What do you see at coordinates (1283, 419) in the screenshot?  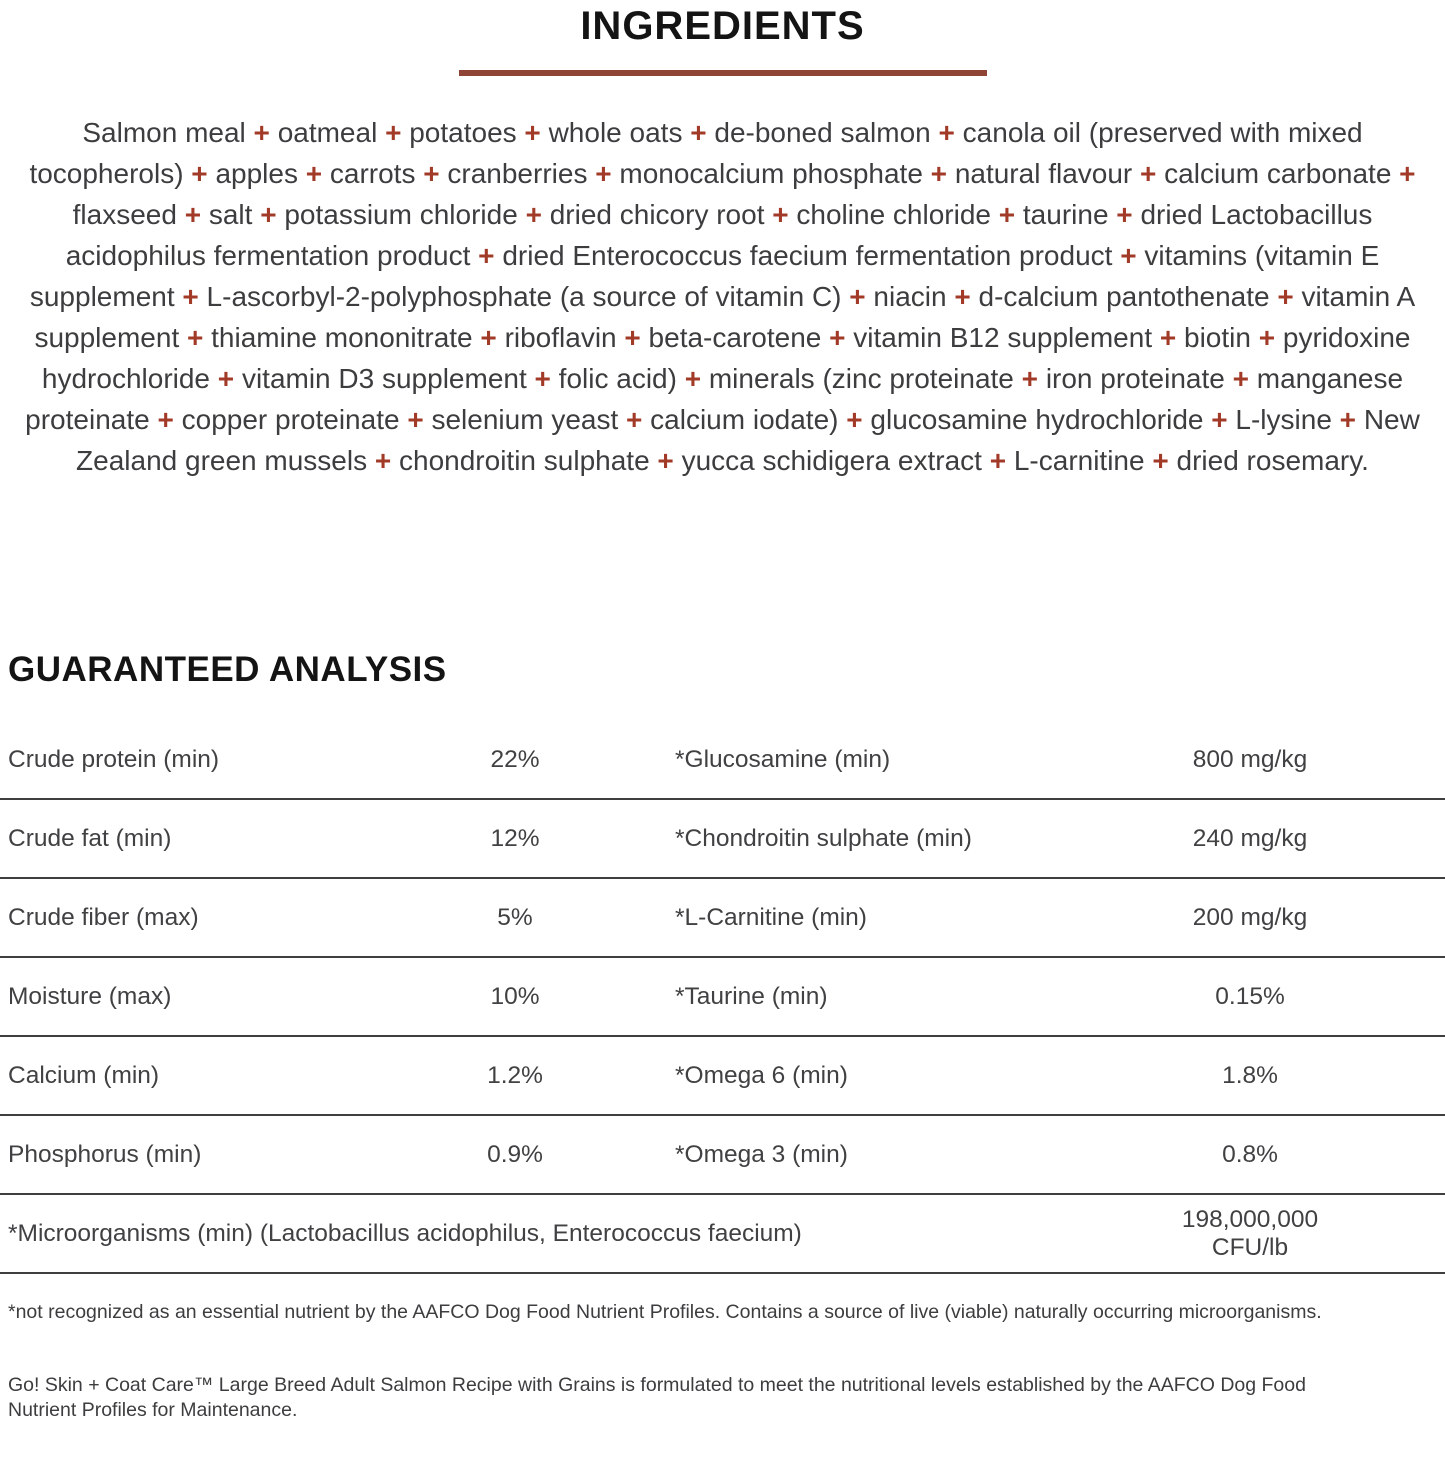 I see `ingredient-token: L-lysine` at bounding box center [1283, 419].